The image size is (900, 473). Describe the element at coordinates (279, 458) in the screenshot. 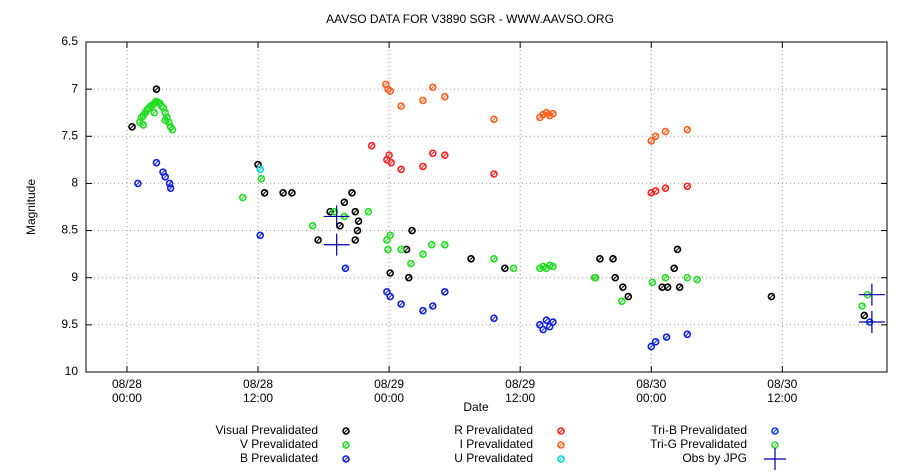

I see `legend-label: B Prevalidated` at that location.